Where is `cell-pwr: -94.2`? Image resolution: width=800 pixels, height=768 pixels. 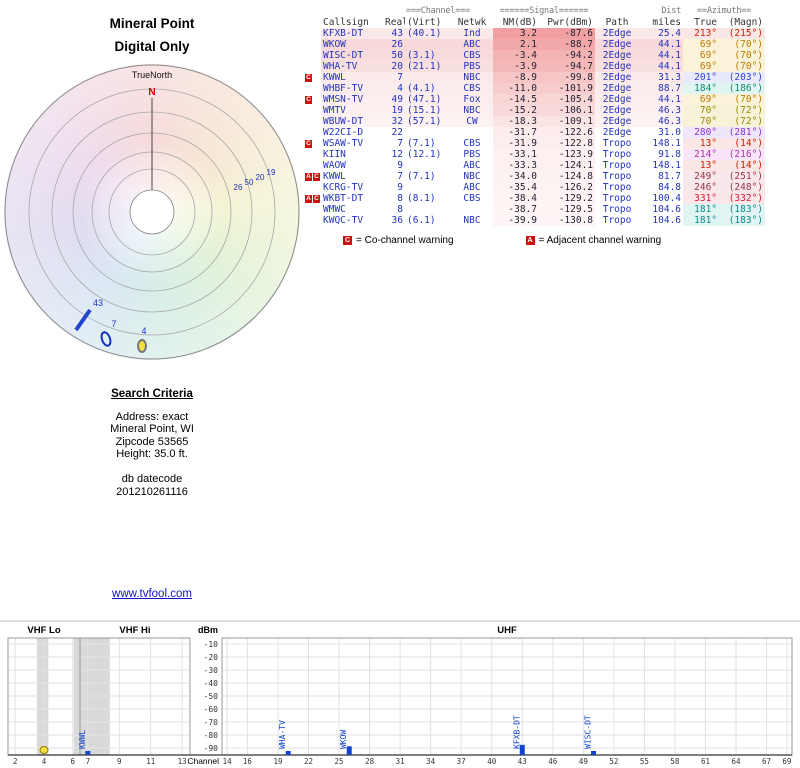 cell-pwr: -94.2 is located at coordinates (567, 55).